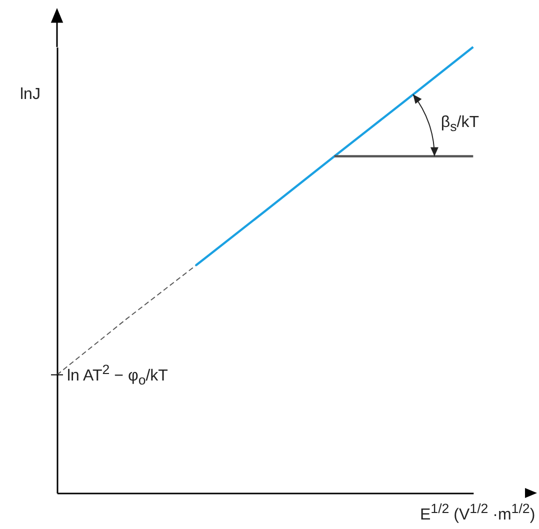  Describe the element at coordinates (117, 375) in the screenshot. I see `annotation: ln AT$^{2}$ − φ$_{o}$/kT` at that location.